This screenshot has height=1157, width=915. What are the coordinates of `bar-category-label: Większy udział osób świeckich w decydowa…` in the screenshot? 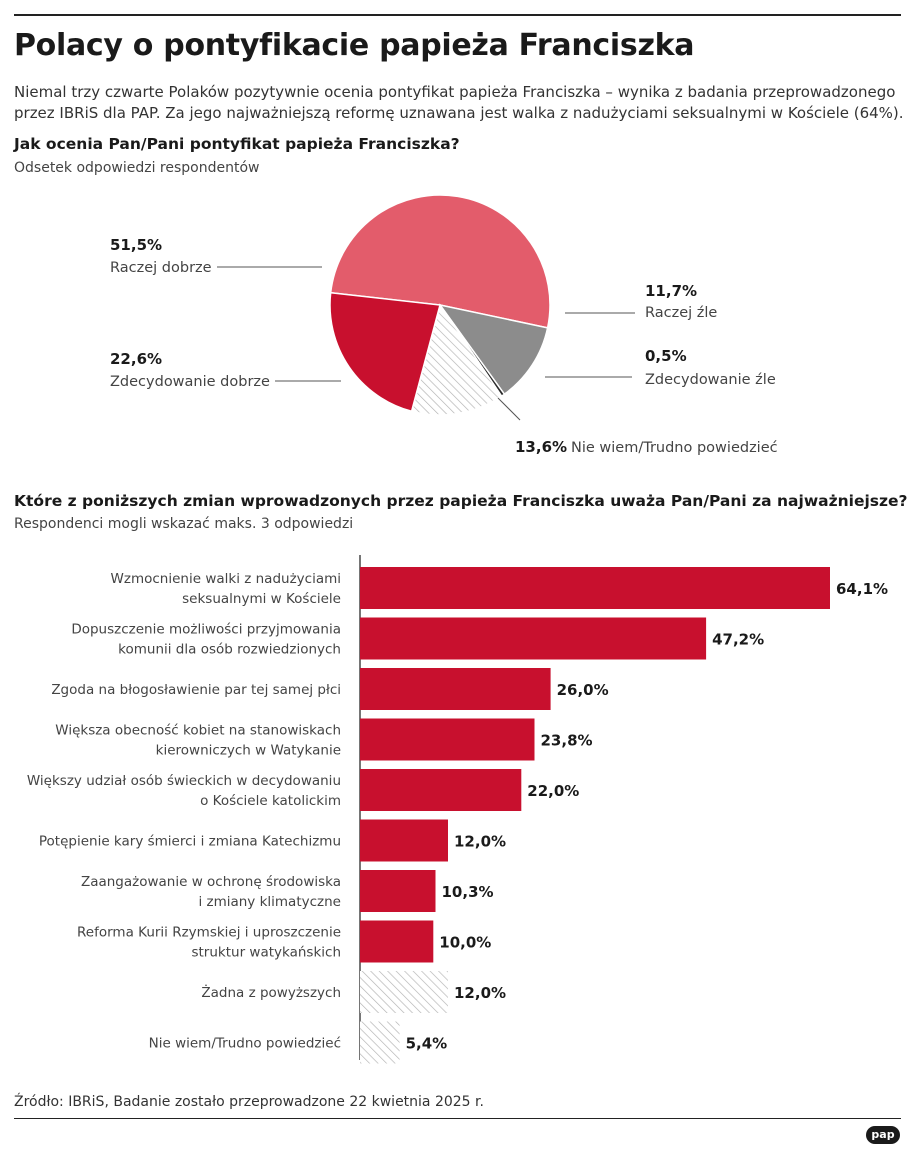 It's located at (184, 781).